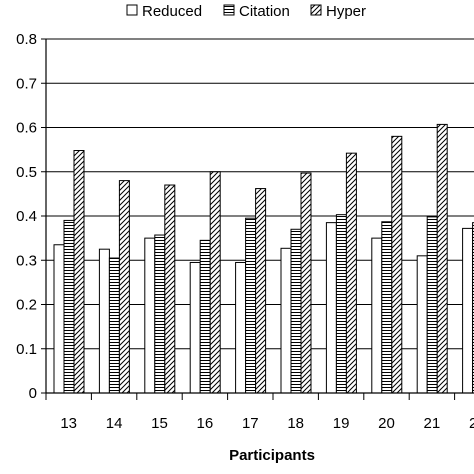 This screenshot has width=474, height=474. Describe the element at coordinates (26, 349) in the screenshot. I see `y-tick-label: 0.1` at that location.